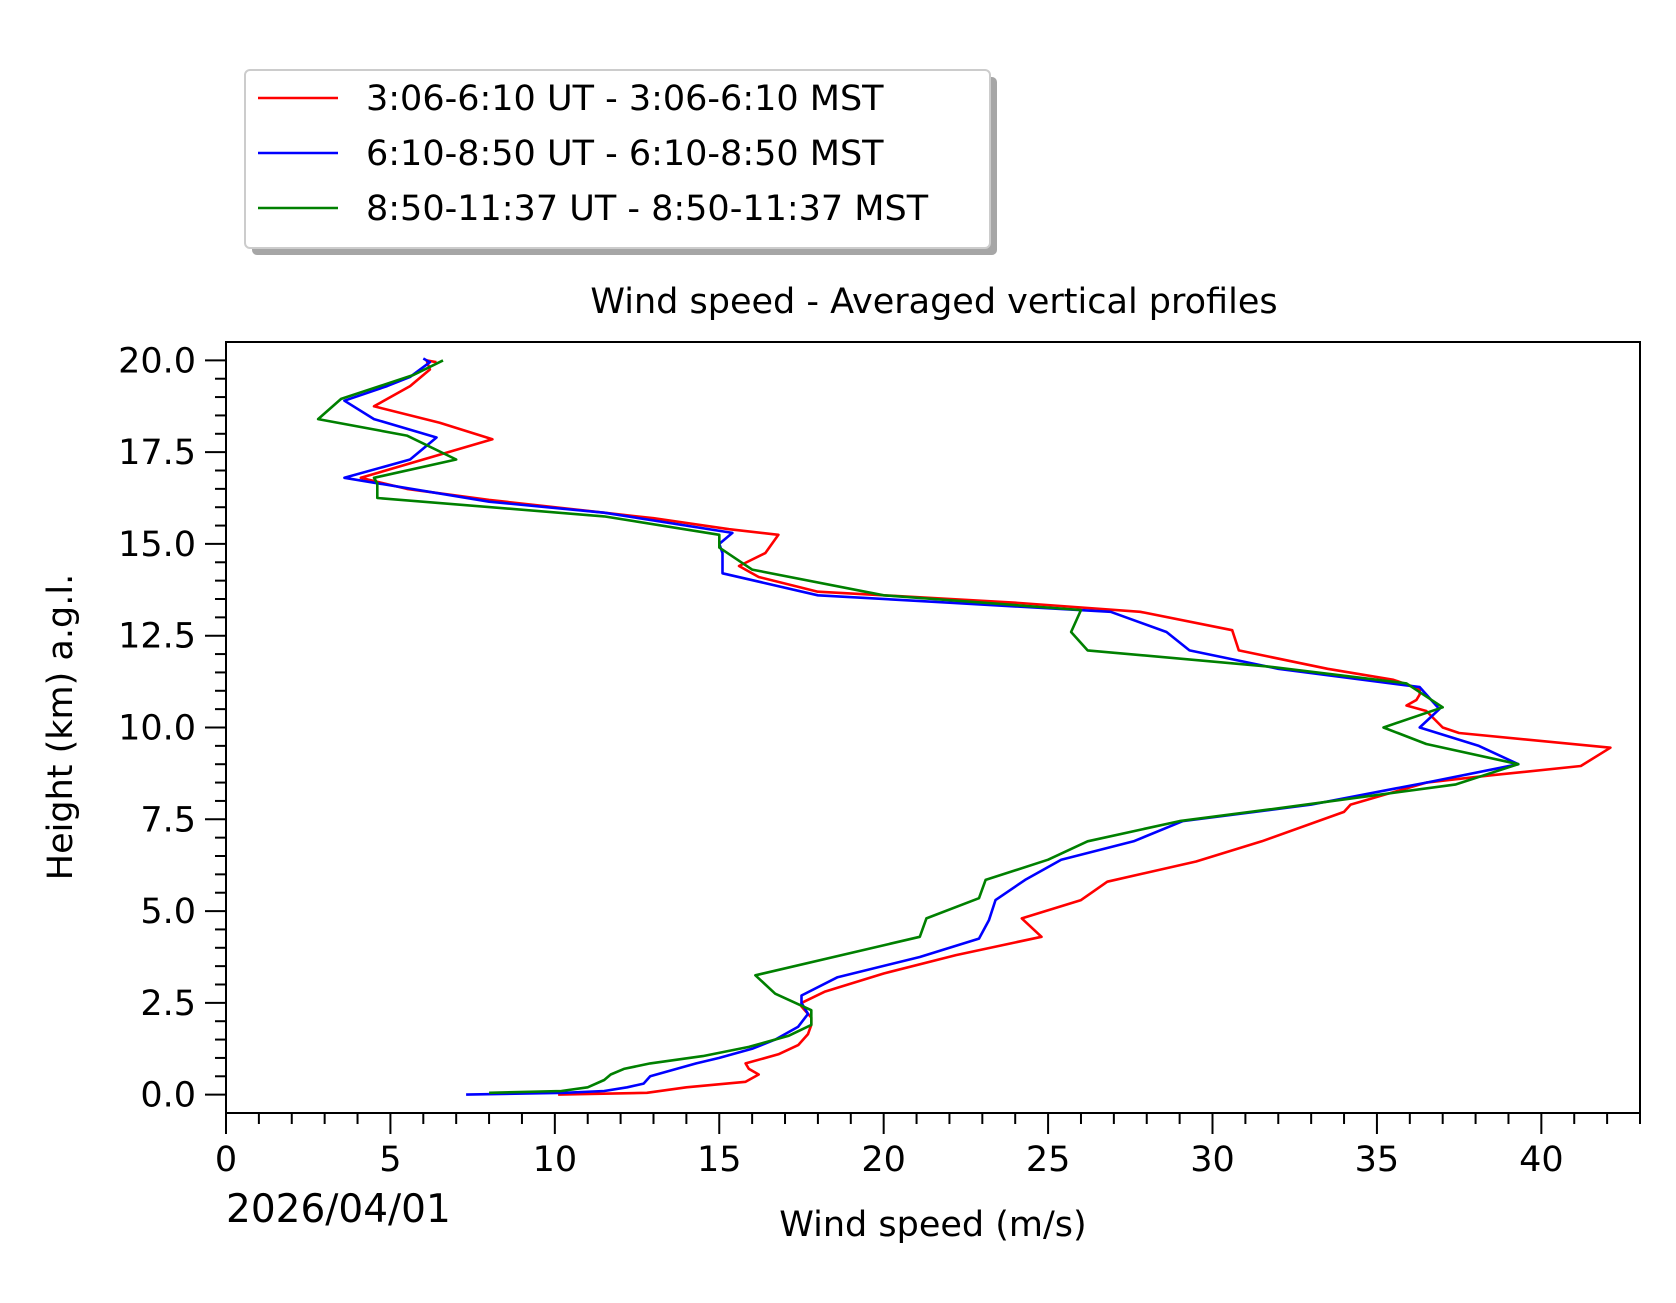 The image size is (1676, 1303). Describe the element at coordinates (883, 1160) in the screenshot. I see `x-tick-label: 20` at that location.